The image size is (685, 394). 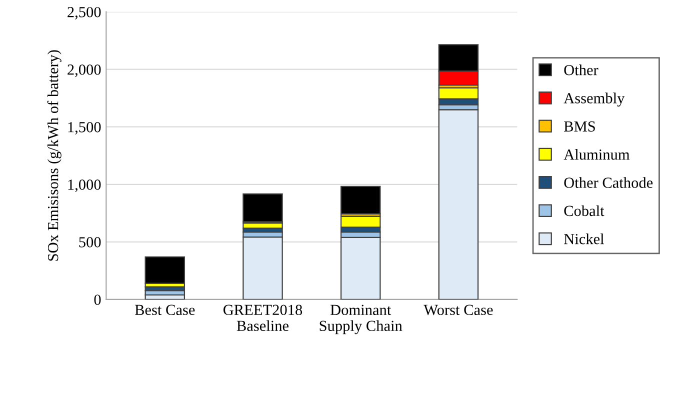 I want to click on legend-label: Other Cathode, so click(x=608, y=182).